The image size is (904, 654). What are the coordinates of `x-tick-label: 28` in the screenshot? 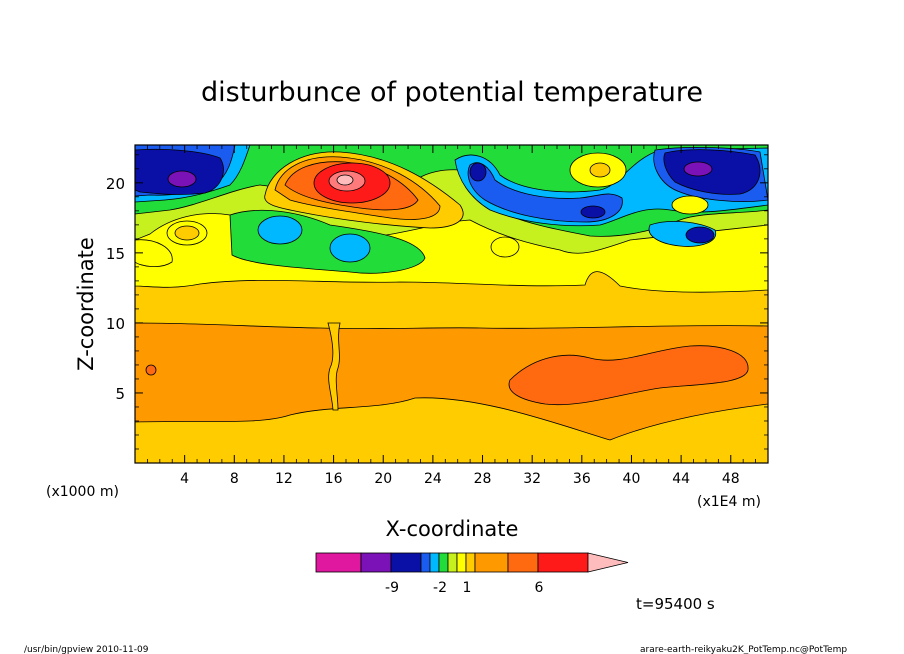 It's located at (483, 479).